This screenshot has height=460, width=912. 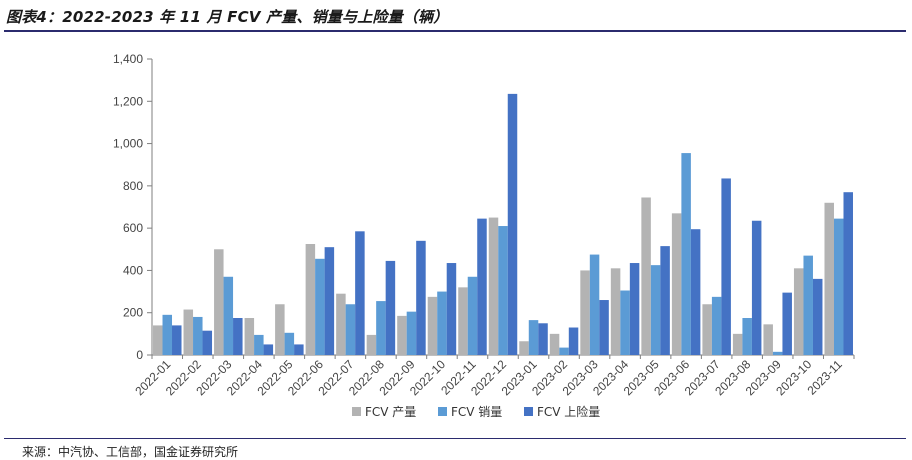 What do you see at coordinates (476, 412) in the screenshot?
I see `legend-label: FCV 销量` at bounding box center [476, 412].